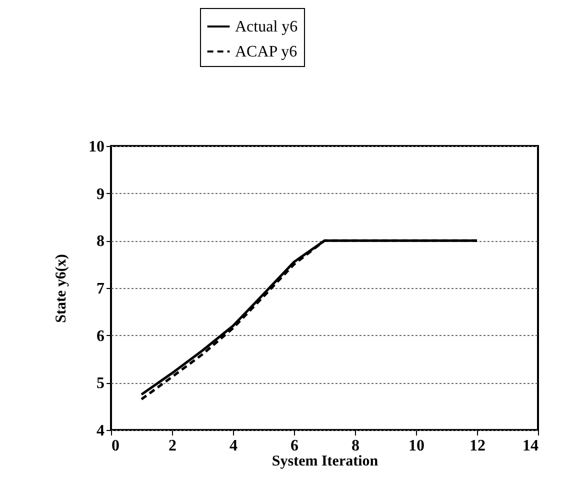 The height and width of the screenshot is (479, 569). I want to click on y-tick-label: 10, so click(96, 147).